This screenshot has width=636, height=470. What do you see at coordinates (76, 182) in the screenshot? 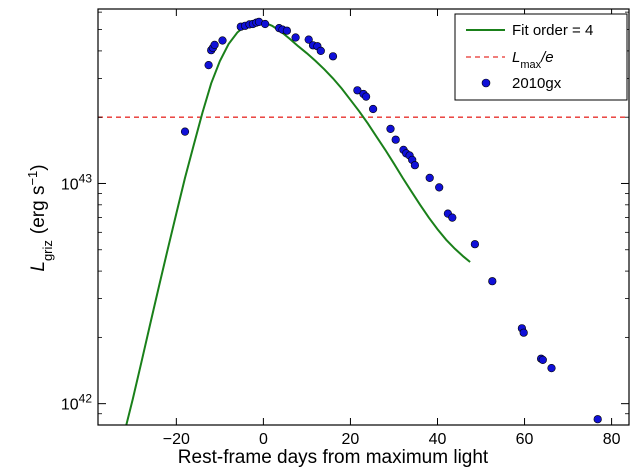
I see `y-tick-label: 1043` at bounding box center [76, 182].